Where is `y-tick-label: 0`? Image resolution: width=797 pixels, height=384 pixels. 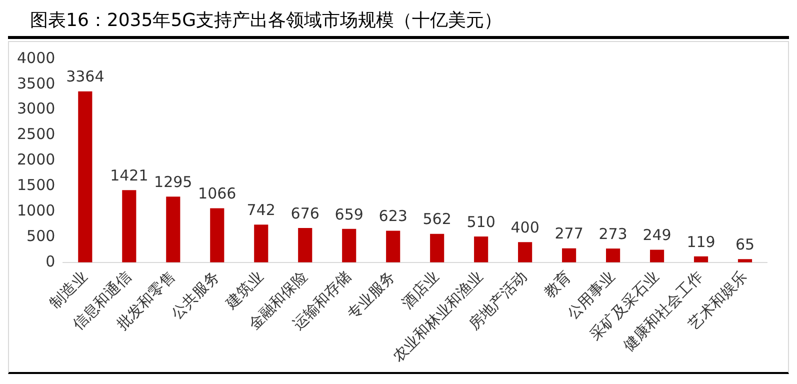
y-tick-label: 0 is located at coordinates (51, 261).